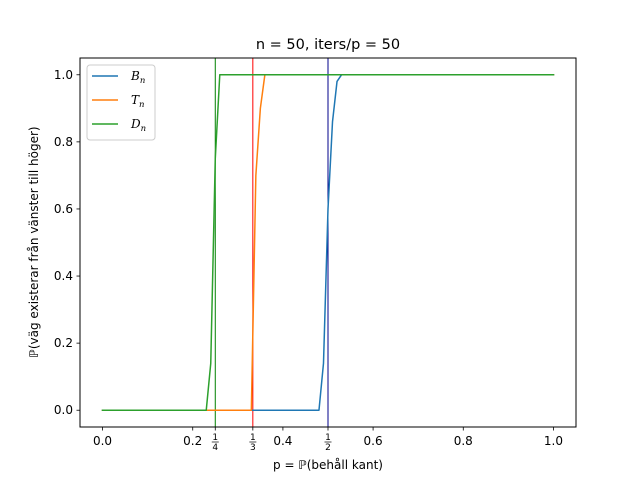 This screenshot has width=640, height=480. I want to click on legend-label-Bn: Bn, so click(137, 77).